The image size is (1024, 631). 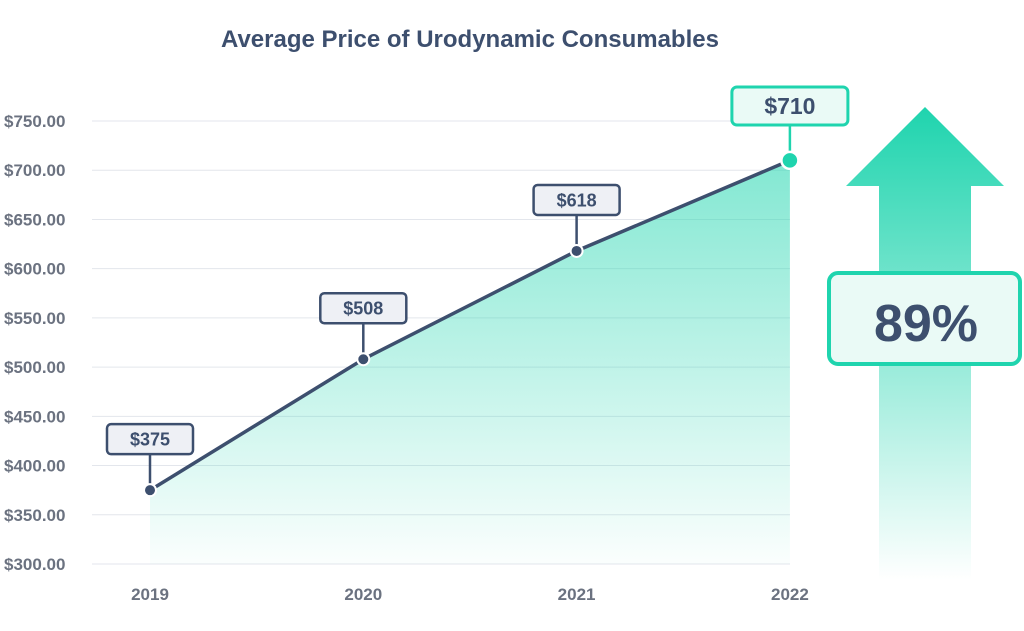 I want to click on data-label: $508, so click(x=363, y=309).